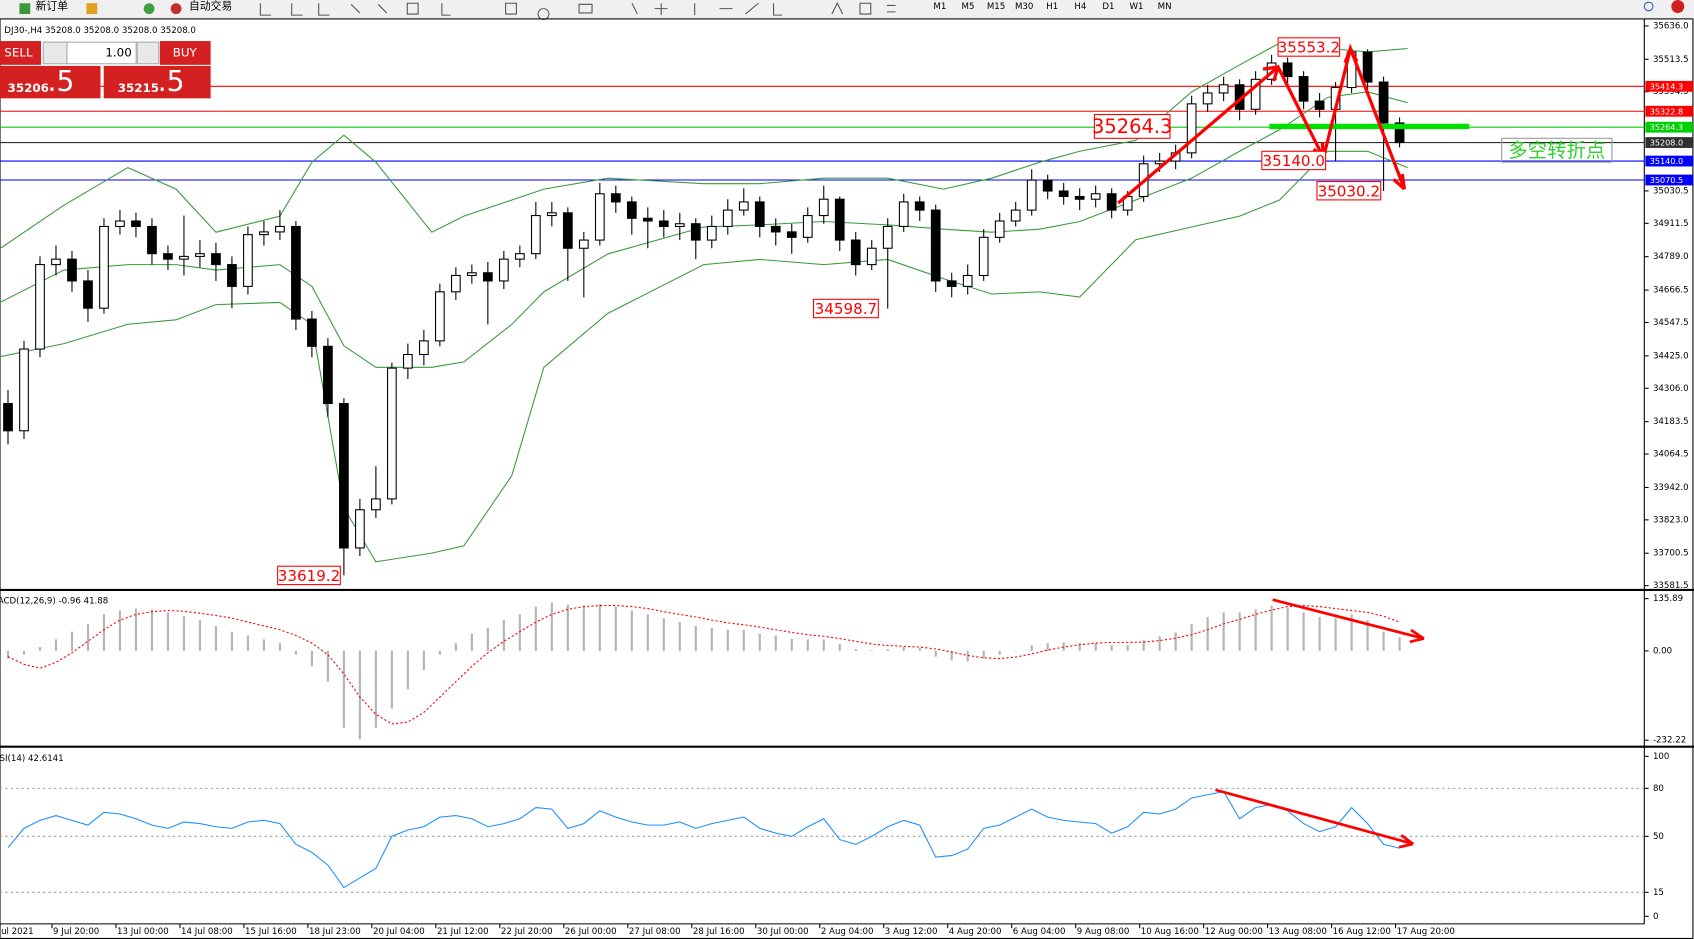  What do you see at coordinates (1678, 6) in the screenshot?
I see `alert-icon` at bounding box center [1678, 6].